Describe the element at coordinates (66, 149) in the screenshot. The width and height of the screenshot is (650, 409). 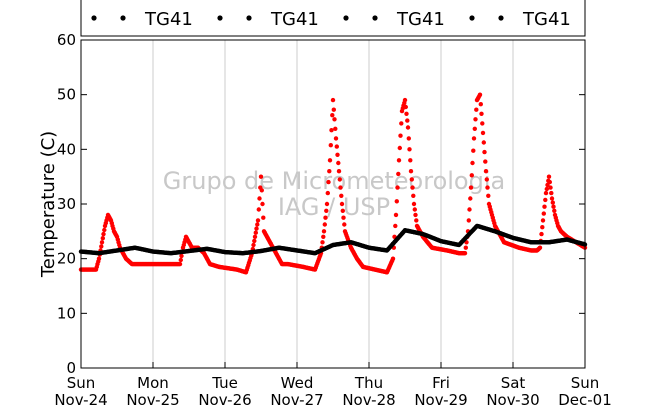
I see `y-tick-label: 40` at that location.